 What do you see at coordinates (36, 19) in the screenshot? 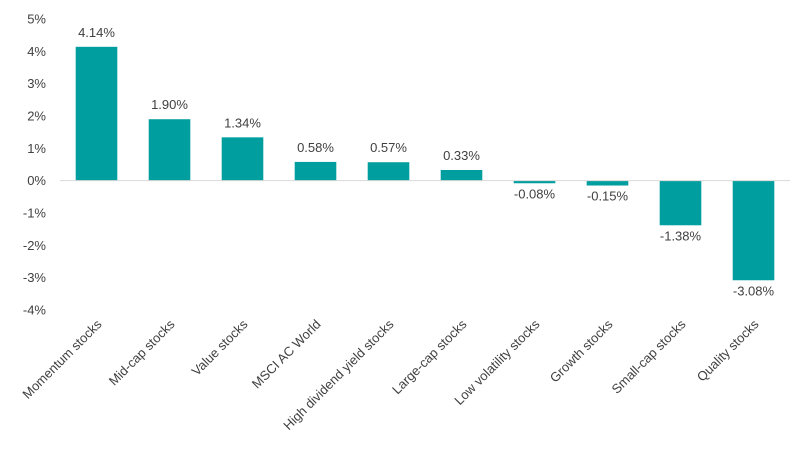
I see `y-tick-label: 5%` at bounding box center [36, 19].